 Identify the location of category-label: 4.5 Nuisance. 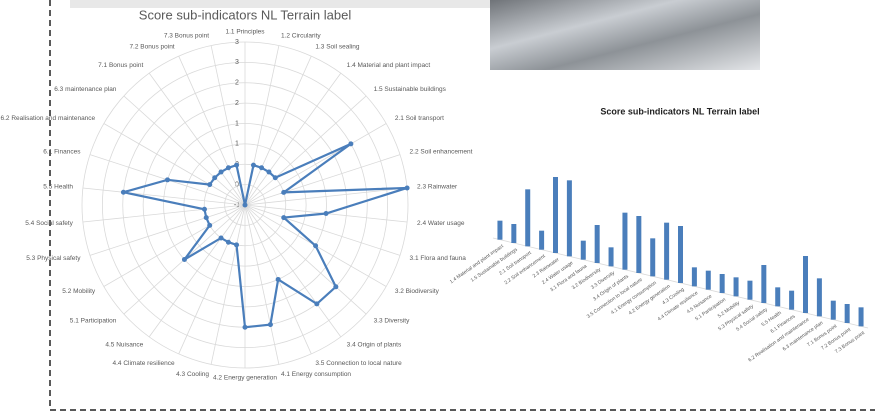
(124, 345).